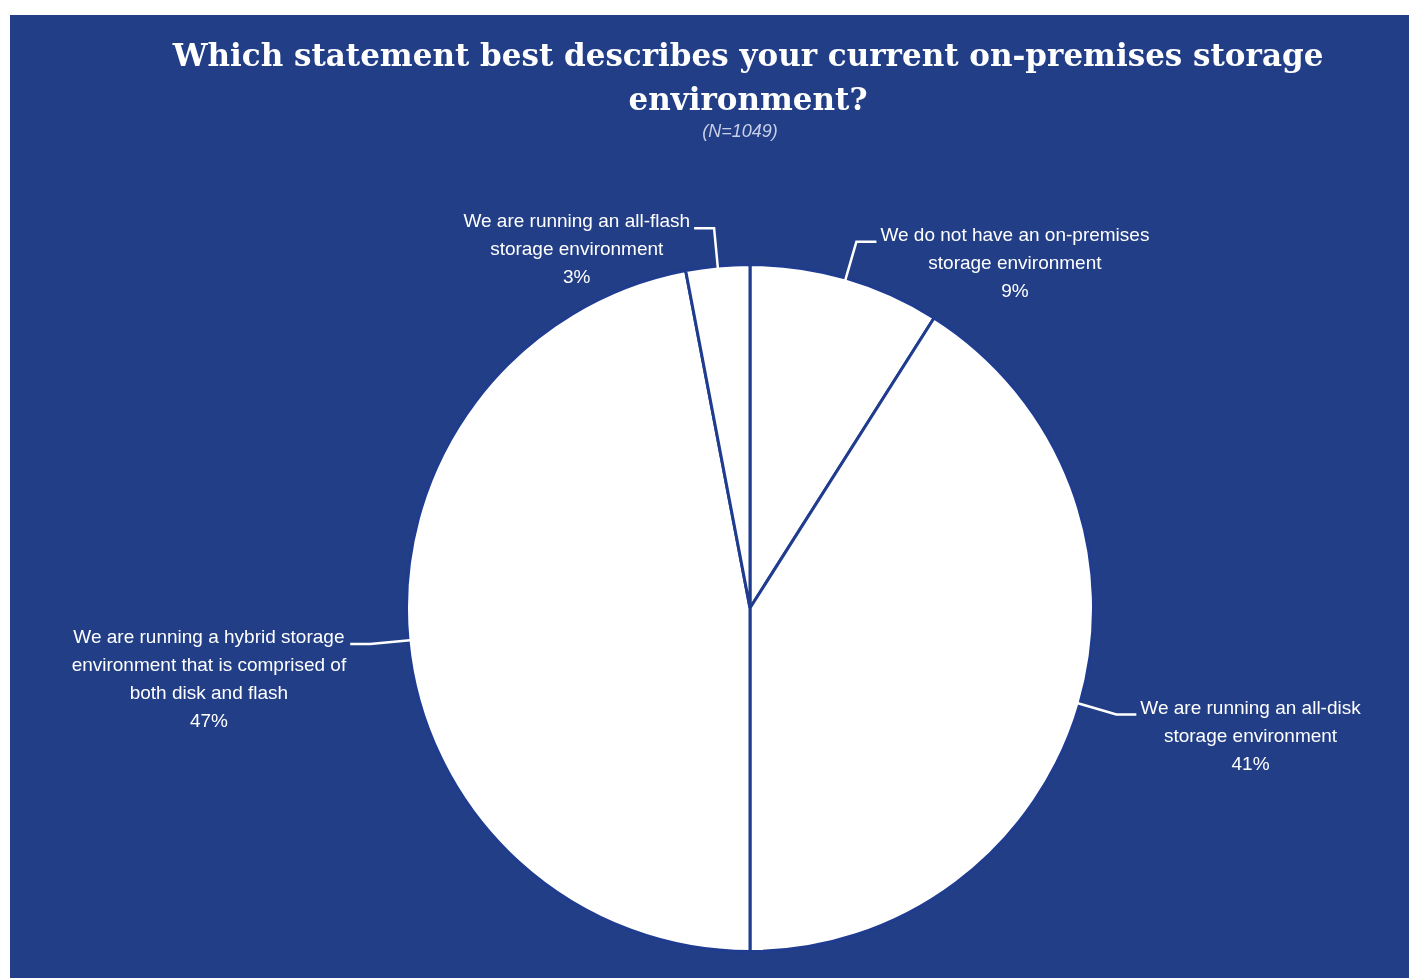  What do you see at coordinates (1015, 248) in the screenshot?
I see `slice-label: We do not have an on-premises storage environment` at bounding box center [1015, 248].